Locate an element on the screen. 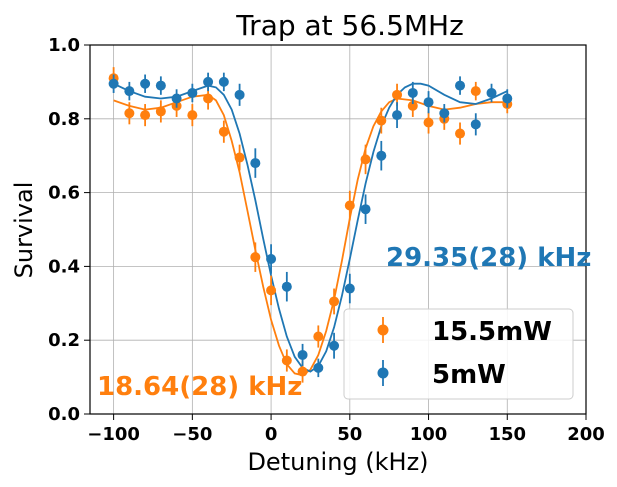 The image size is (617, 487). y-axis-ticks: 0.0 0.2 0.4 0.6 0.8 1.0 is located at coordinates (69, 230).